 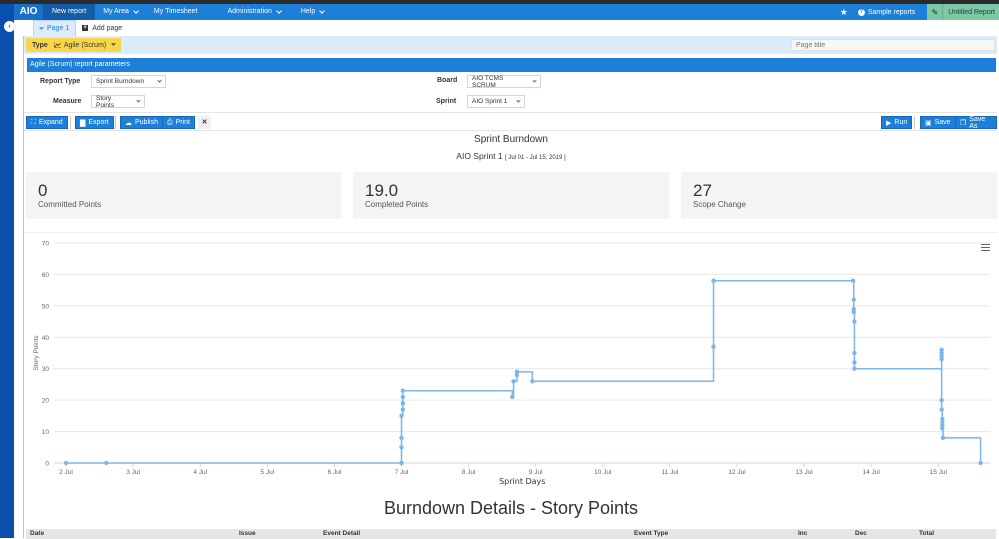 I want to click on kpi-label: Scope Change, so click(x=719, y=204).